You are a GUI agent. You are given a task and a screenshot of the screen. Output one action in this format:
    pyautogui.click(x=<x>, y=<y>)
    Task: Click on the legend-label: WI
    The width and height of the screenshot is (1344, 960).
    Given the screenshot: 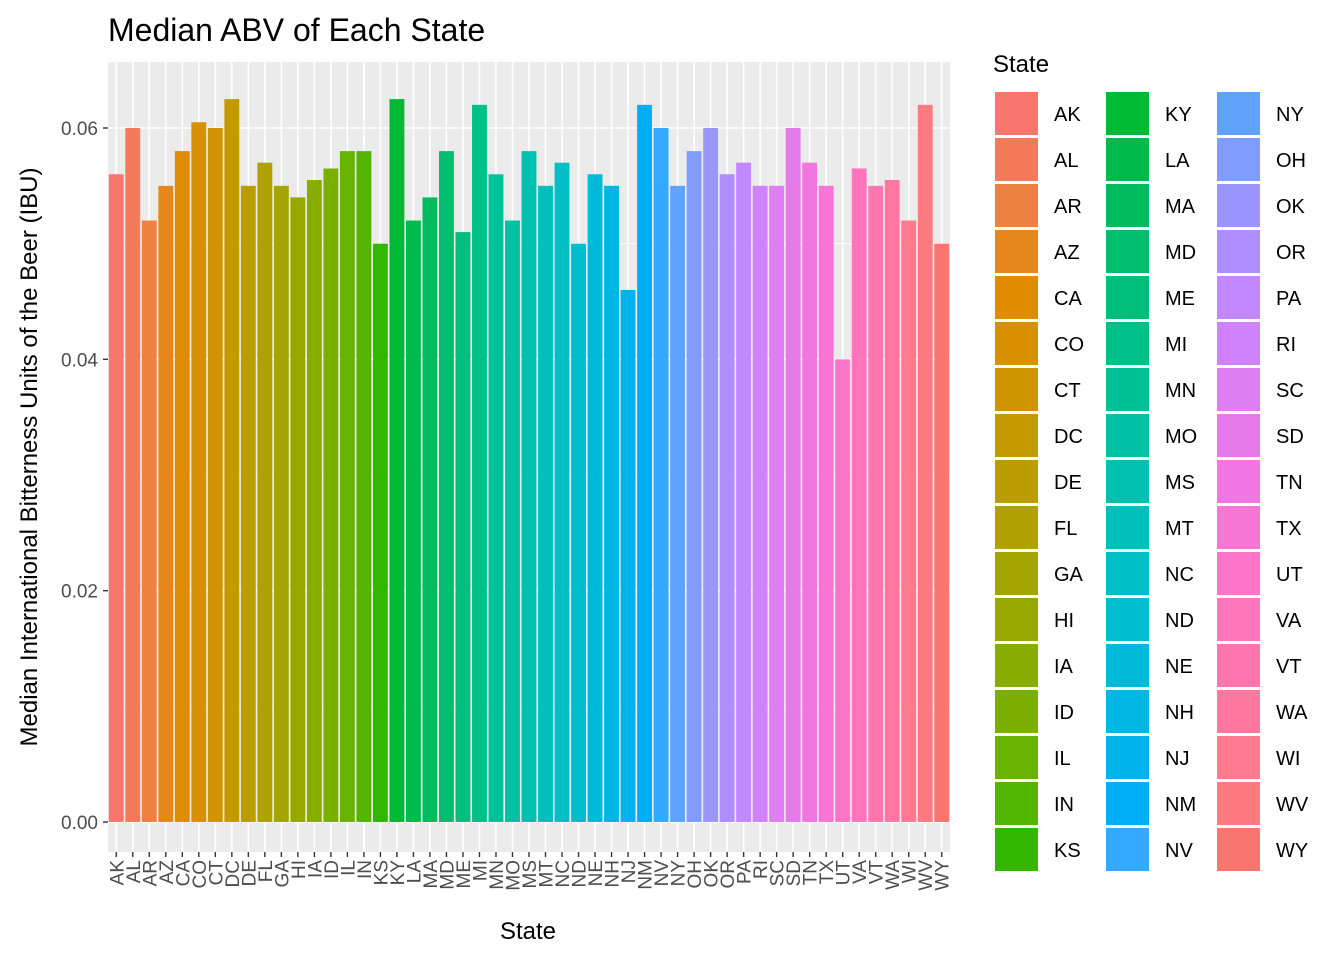 What is the action you would take?
    pyautogui.click(x=1288, y=759)
    